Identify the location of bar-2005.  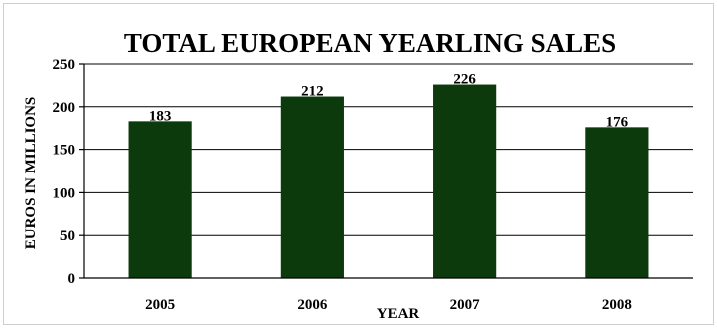
(160, 200).